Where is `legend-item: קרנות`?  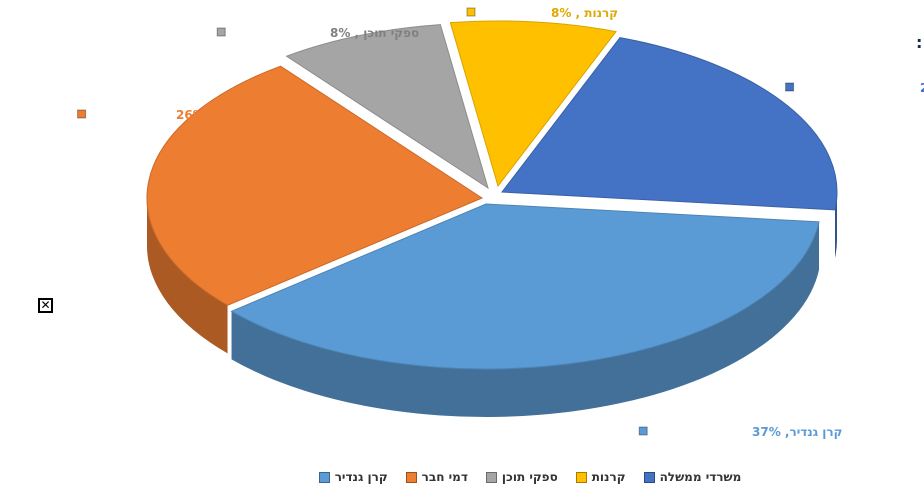
legend-item: קרנות is located at coordinates (600, 477).